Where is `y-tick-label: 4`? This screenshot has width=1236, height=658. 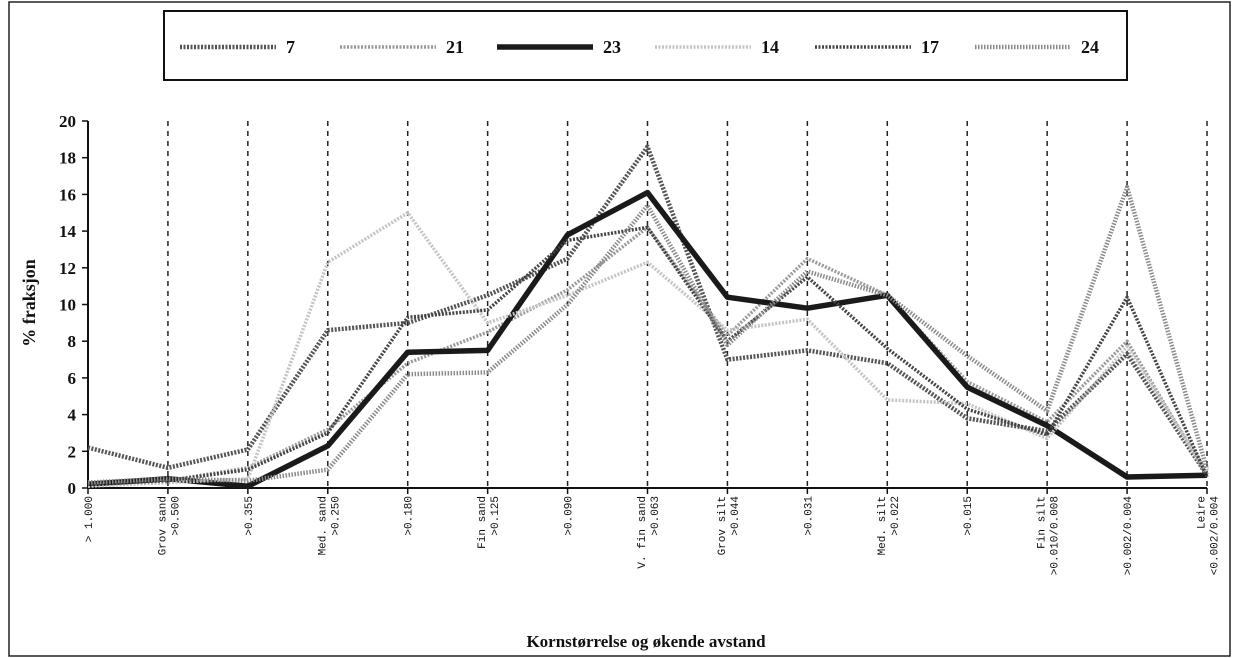 y-tick-label: 4 is located at coordinates (72, 415).